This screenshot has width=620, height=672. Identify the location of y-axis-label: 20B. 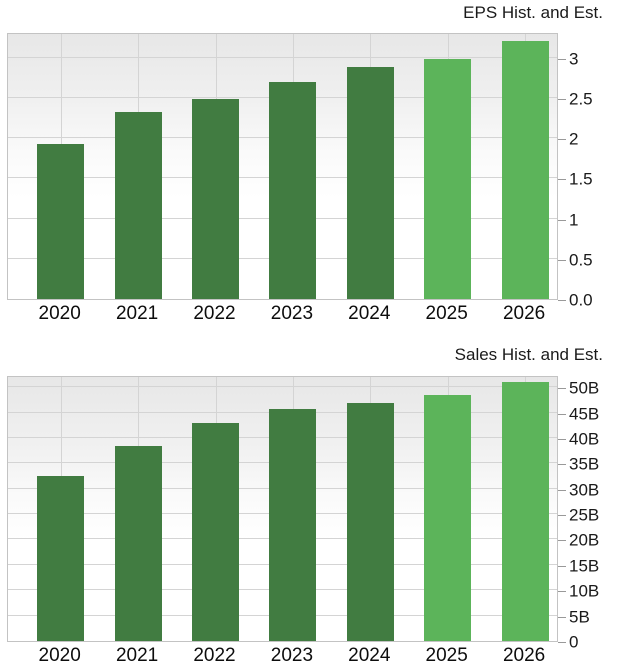
(584, 540).